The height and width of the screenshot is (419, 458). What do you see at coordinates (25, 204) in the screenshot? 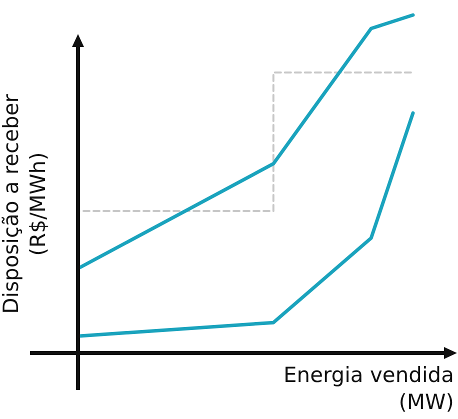
I see `y-axis-title: Disposição a receber (R$/MWh)` at bounding box center [25, 204].